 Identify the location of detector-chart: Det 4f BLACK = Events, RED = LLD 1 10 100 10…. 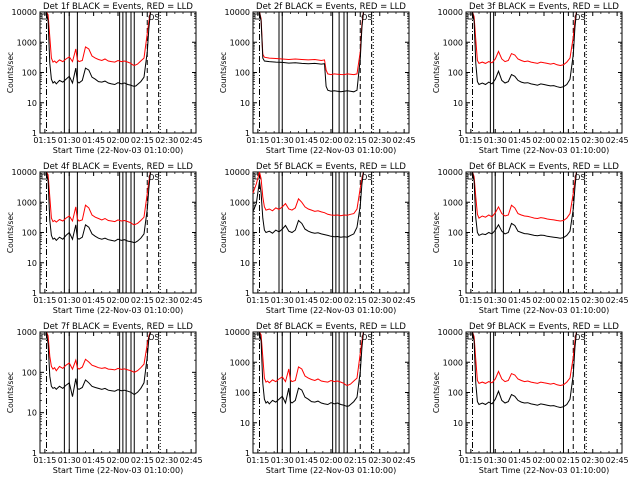
(104, 238).